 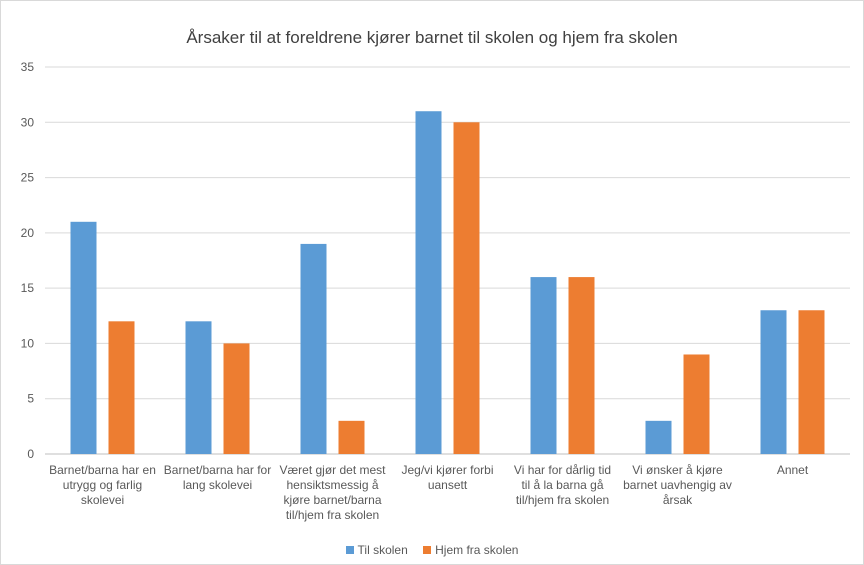 I want to click on legend-item-hjem-fra-skolen: Hjem fra skolen, so click(x=470, y=550).